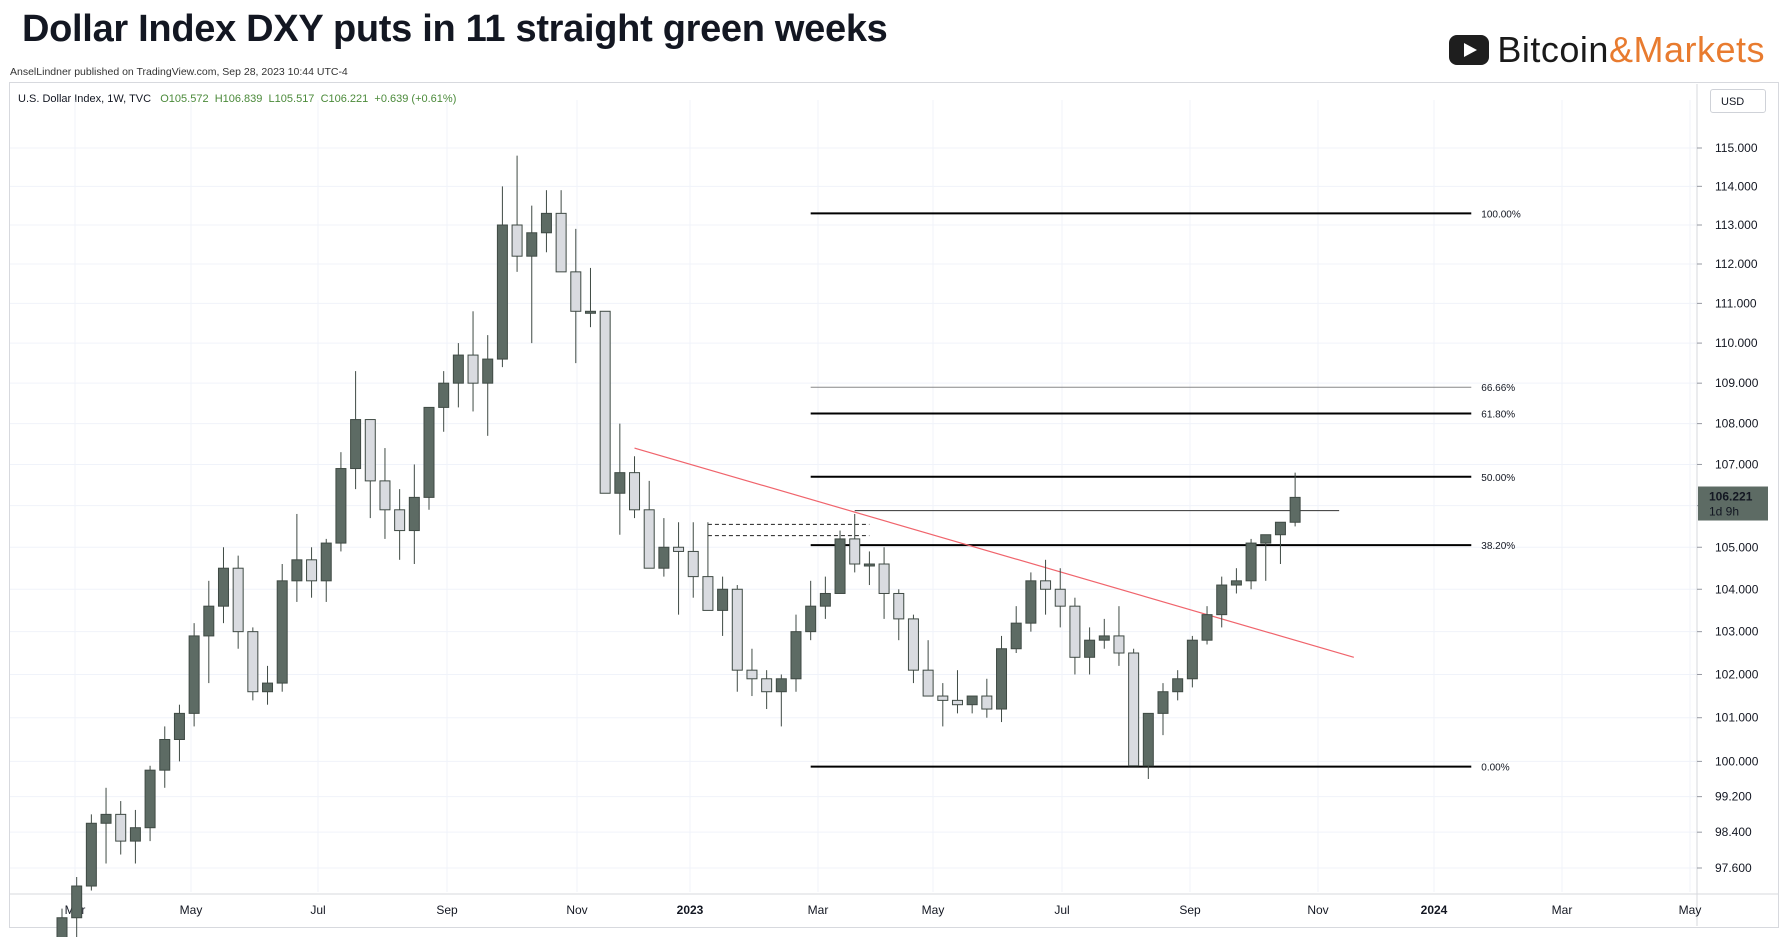 The height and width of the screenshot is (937, 1787). What do you see at coordinates (1724, 512) in the screenshot?
I see `bar-countdown-label: 1d 9h` at bounding box center [1724, 512].